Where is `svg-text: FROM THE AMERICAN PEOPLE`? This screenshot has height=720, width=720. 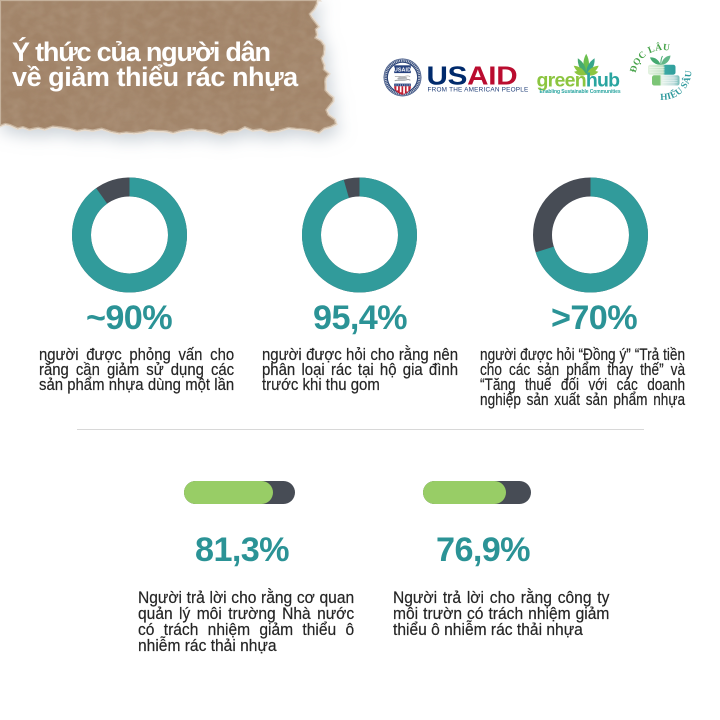
svg-text: FROM THE AMERICAN PEOPLE is located at coordinates (478, 89).